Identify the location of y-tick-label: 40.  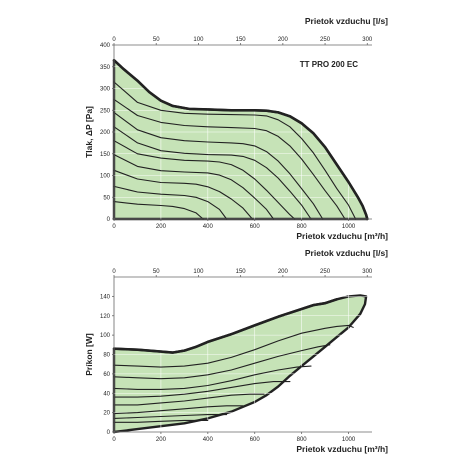
(106, 394).